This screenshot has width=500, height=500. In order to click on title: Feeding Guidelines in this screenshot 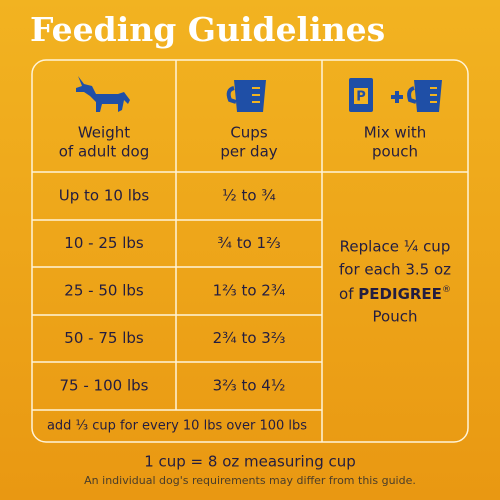, I will do `click(207, 29)`.